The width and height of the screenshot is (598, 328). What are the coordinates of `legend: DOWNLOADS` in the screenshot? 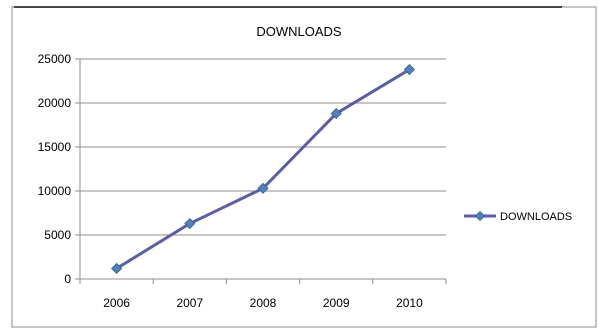 It's located at (518, 216).